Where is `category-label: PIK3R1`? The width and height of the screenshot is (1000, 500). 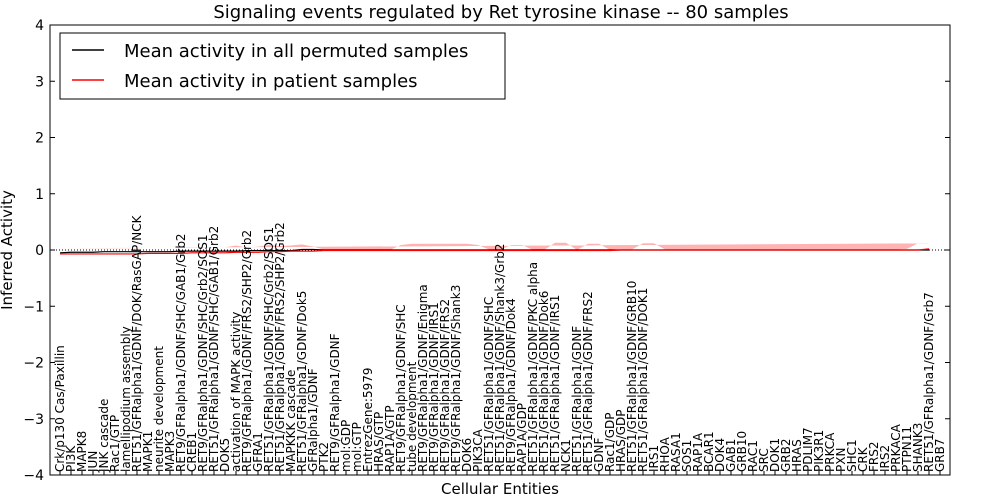
category-label: PIK3R1 is located at coordinates (819, 451).